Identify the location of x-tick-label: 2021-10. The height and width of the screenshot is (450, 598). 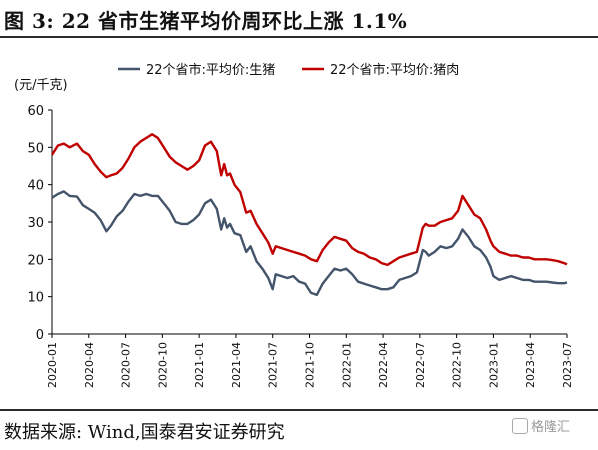
(310, 365).